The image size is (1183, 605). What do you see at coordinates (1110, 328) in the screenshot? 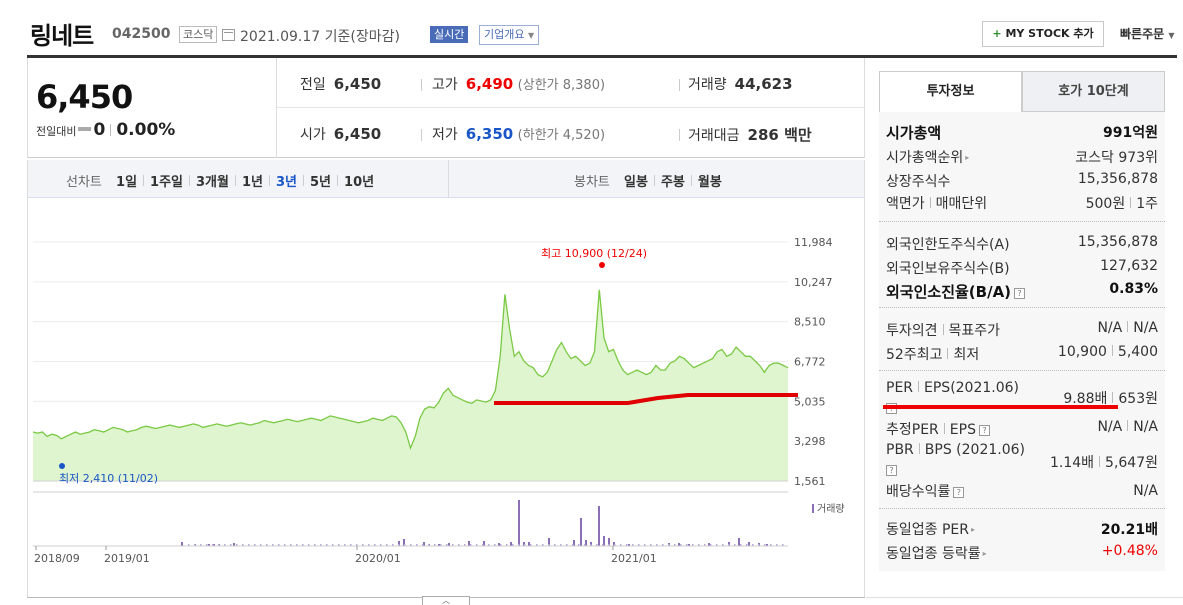
I see `opinion-val: N/A` at bounding box center [1110, 328].